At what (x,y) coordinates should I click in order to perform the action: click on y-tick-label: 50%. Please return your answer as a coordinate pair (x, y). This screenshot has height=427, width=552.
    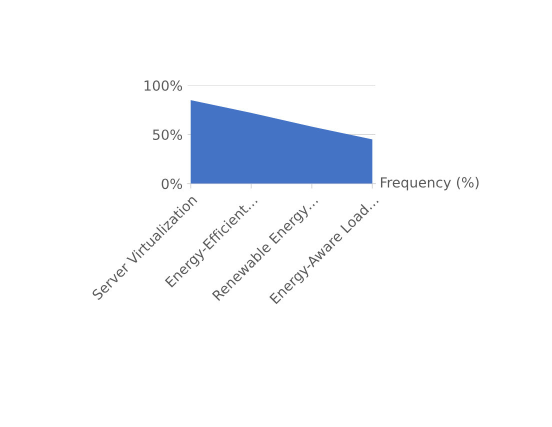
    Looking at the image, I should click on (167, 134).